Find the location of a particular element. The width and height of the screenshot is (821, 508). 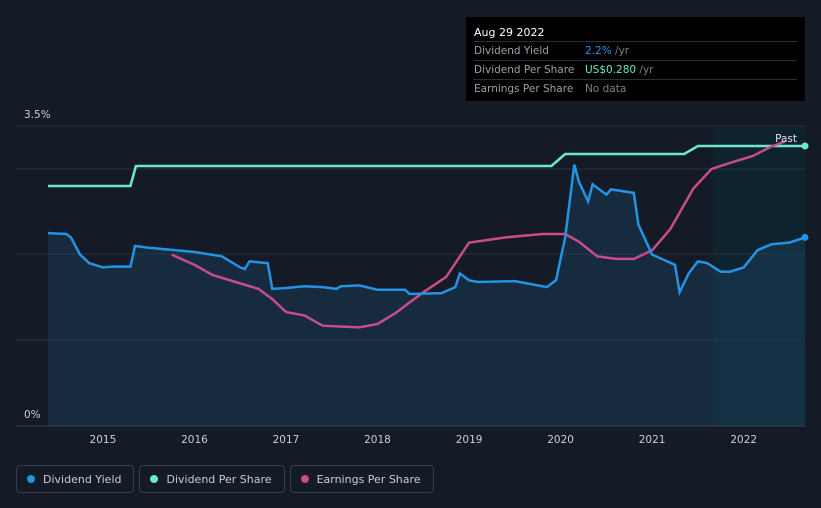

x-tick-label: 2021 is located at coordinates (652, 440).